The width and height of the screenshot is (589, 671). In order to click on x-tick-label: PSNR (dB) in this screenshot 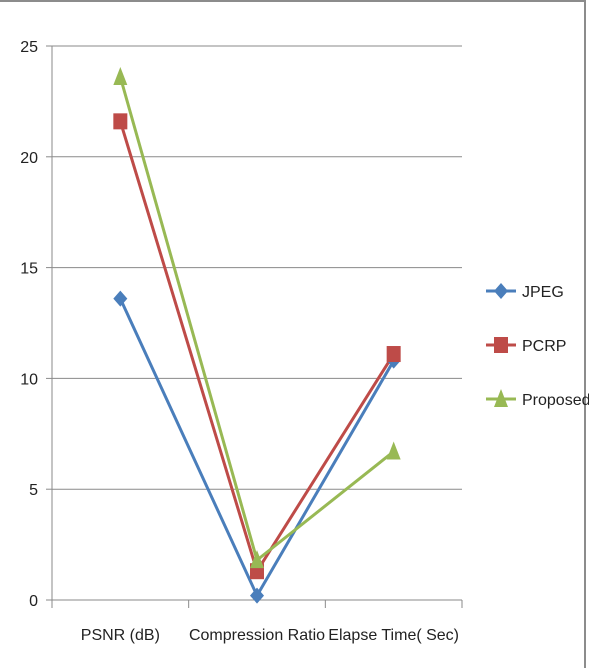, I will do `click(120, 635)`.